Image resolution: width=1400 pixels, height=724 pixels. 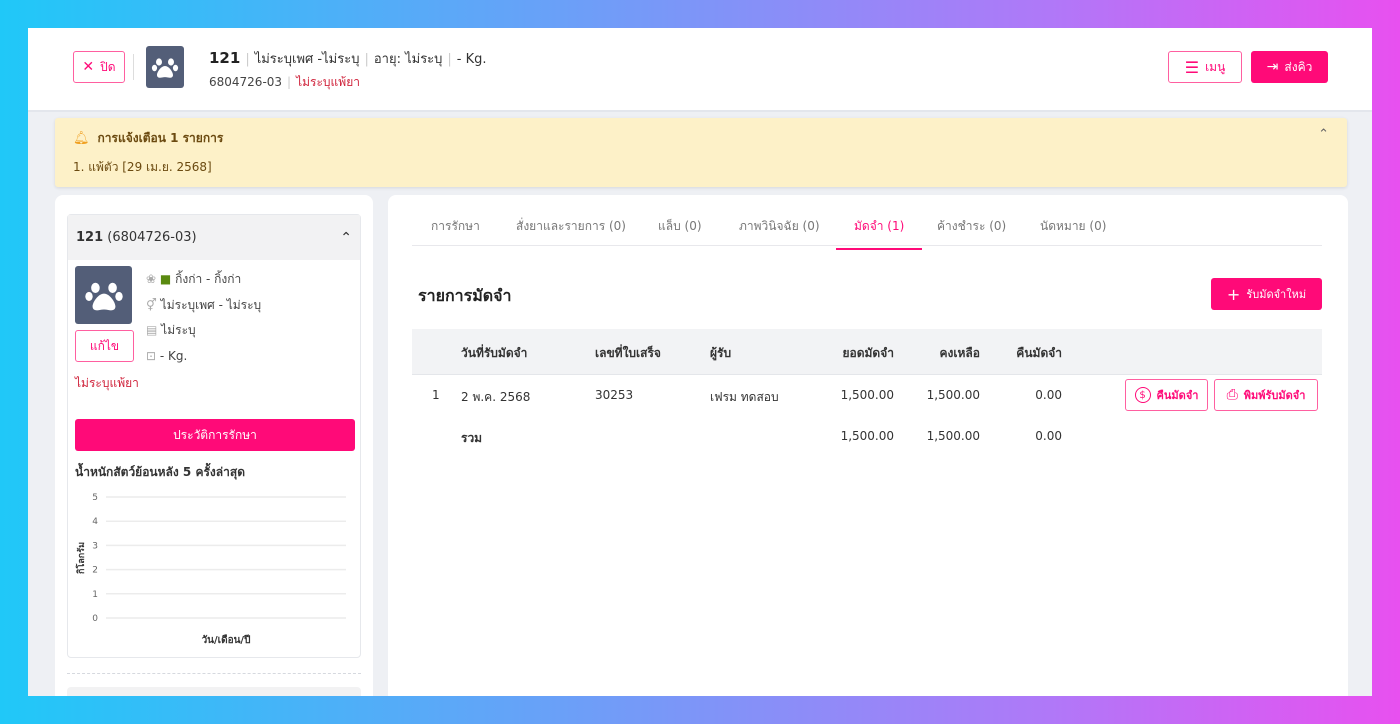 What do you see at coordinates (81, 138) in the screenshot?
I see `bell-icon: 🔔︎` at bounding box center [81, 138].